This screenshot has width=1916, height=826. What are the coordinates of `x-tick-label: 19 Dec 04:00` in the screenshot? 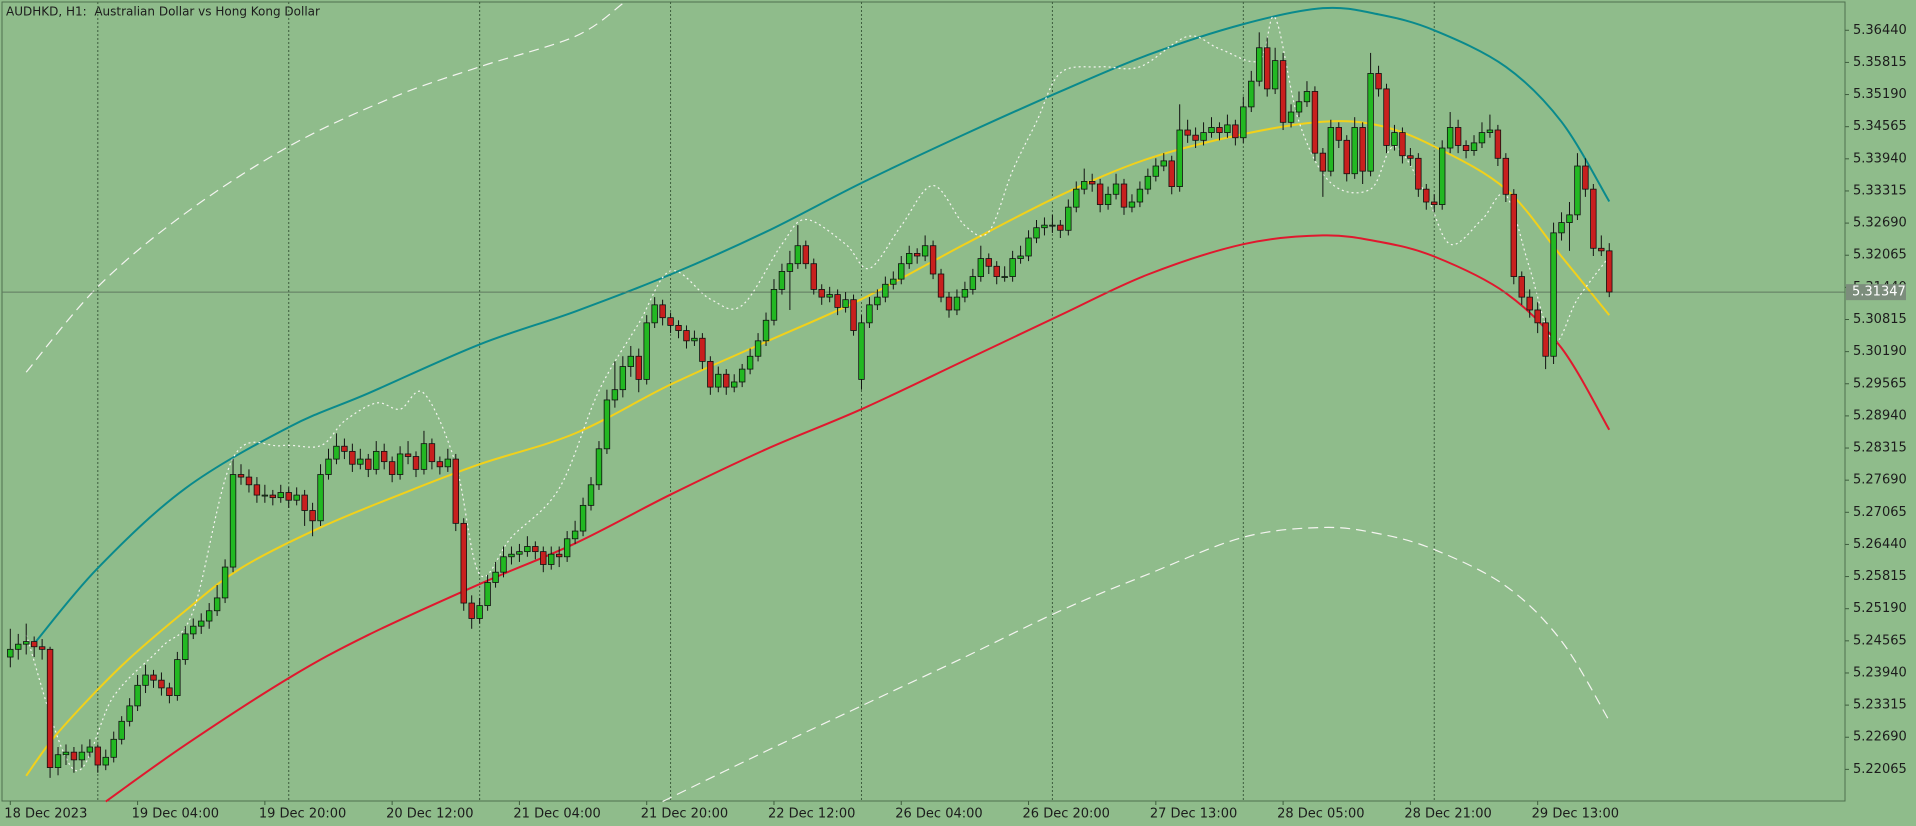 It's located at (175, 814).